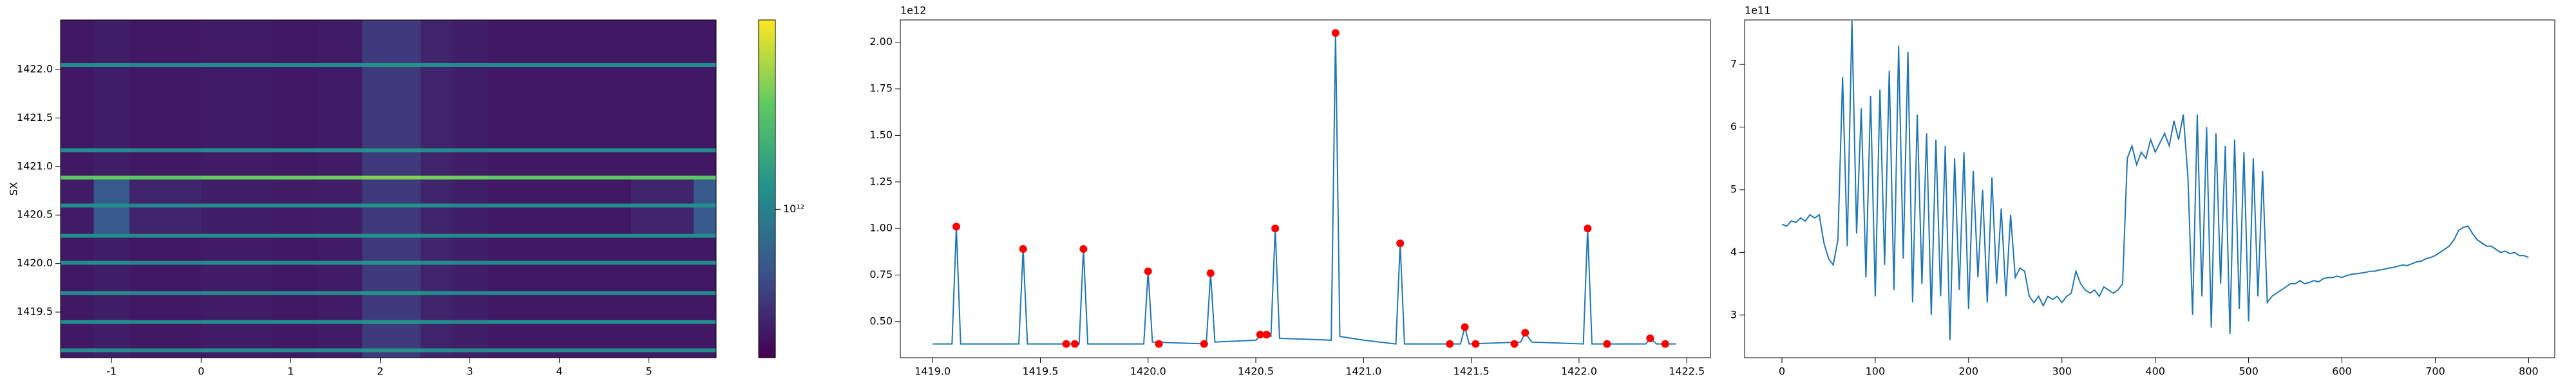  Describe the element at coordinates (881, 41) in the screenshot. I see `y-tick-label: 2.00` at that location.